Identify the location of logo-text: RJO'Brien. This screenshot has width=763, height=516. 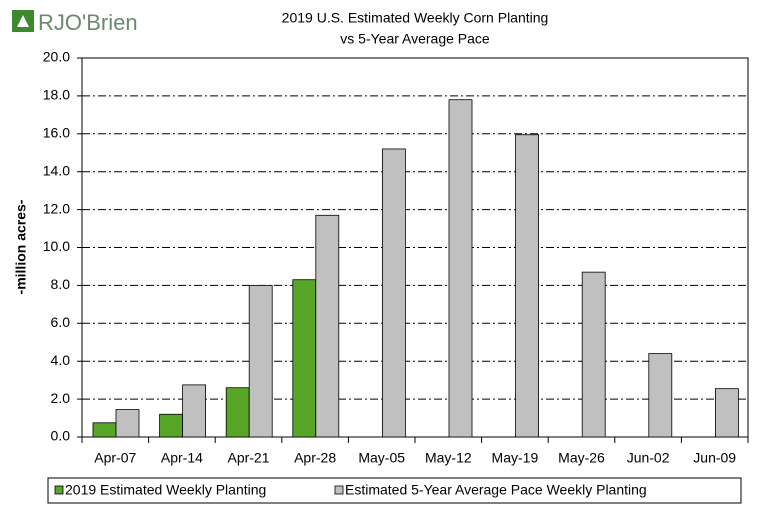
(88, 22).